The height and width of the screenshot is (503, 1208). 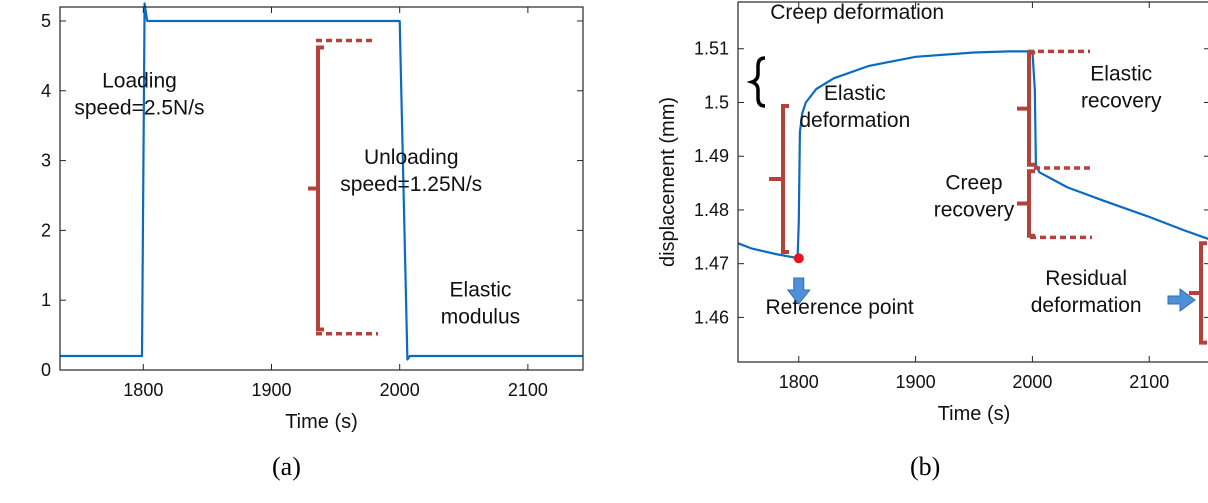 I want to click on y-tick-label: 1.47, so click(x=711, y=264).